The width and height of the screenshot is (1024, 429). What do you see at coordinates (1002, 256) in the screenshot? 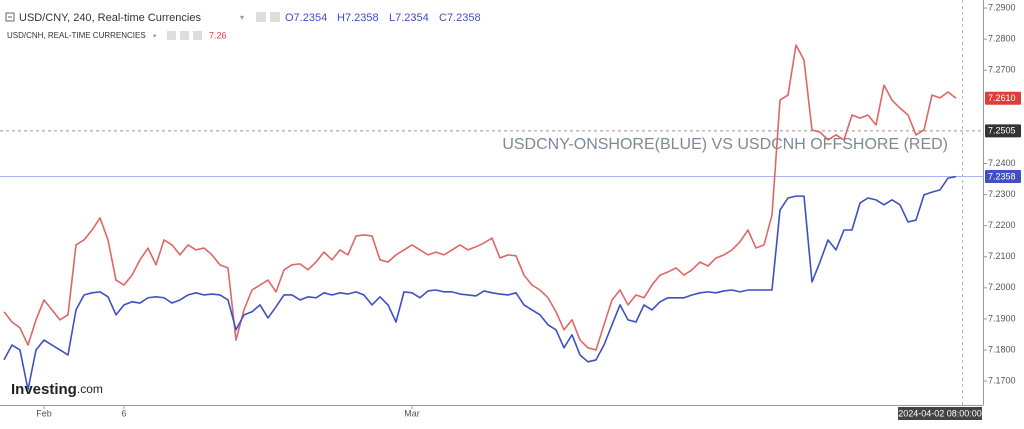
I see `y-tick-label: 7.2100` at bounding box center [1002, 256].